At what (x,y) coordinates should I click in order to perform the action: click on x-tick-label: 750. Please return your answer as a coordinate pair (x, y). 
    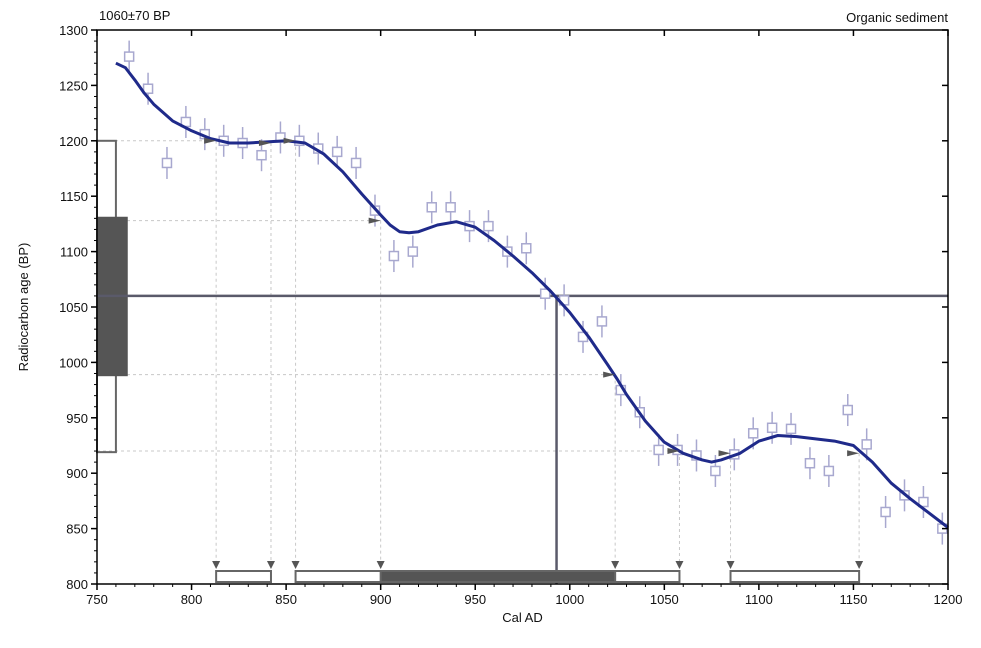
    Looking at the image, I should click on (97, 599).